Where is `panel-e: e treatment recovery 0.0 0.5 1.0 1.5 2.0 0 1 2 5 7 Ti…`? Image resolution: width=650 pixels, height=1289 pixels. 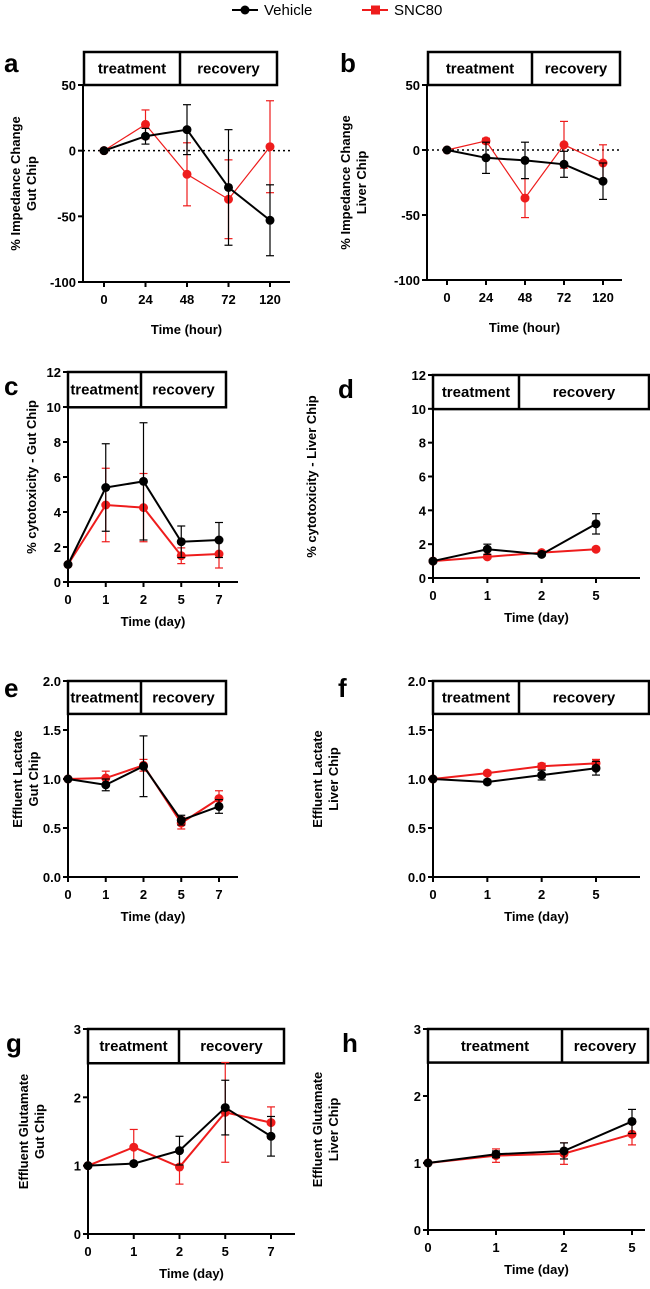 panel-e: e treatment recovery 0.0 0.5 1.0 1.5 2.0 0 1 2 5 7 Ti… is located at coordinates (121, 798).